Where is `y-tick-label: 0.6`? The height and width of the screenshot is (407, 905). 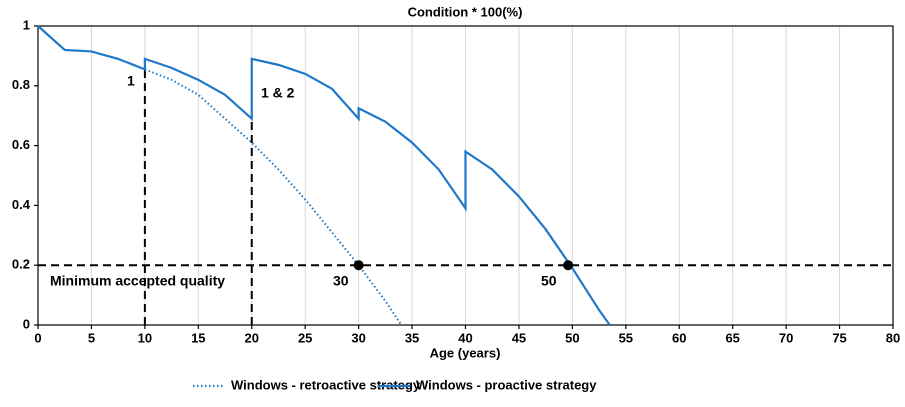 y-tick-label: 0.6 is located at coordinates (21, 144).